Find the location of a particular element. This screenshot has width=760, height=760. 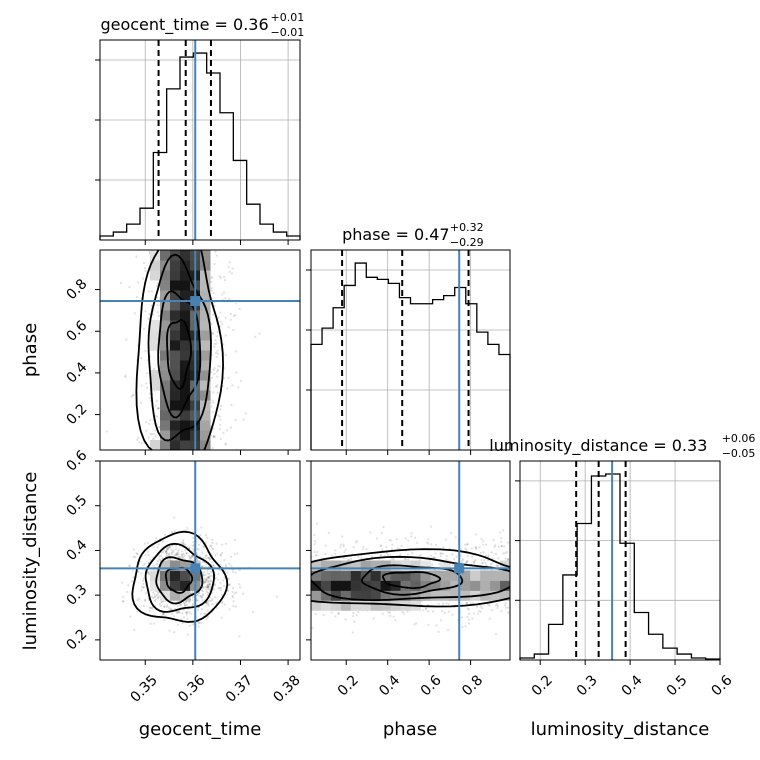

y-tick-label-luminosity_distance: 0.6 is located at coordinates (76, 460).